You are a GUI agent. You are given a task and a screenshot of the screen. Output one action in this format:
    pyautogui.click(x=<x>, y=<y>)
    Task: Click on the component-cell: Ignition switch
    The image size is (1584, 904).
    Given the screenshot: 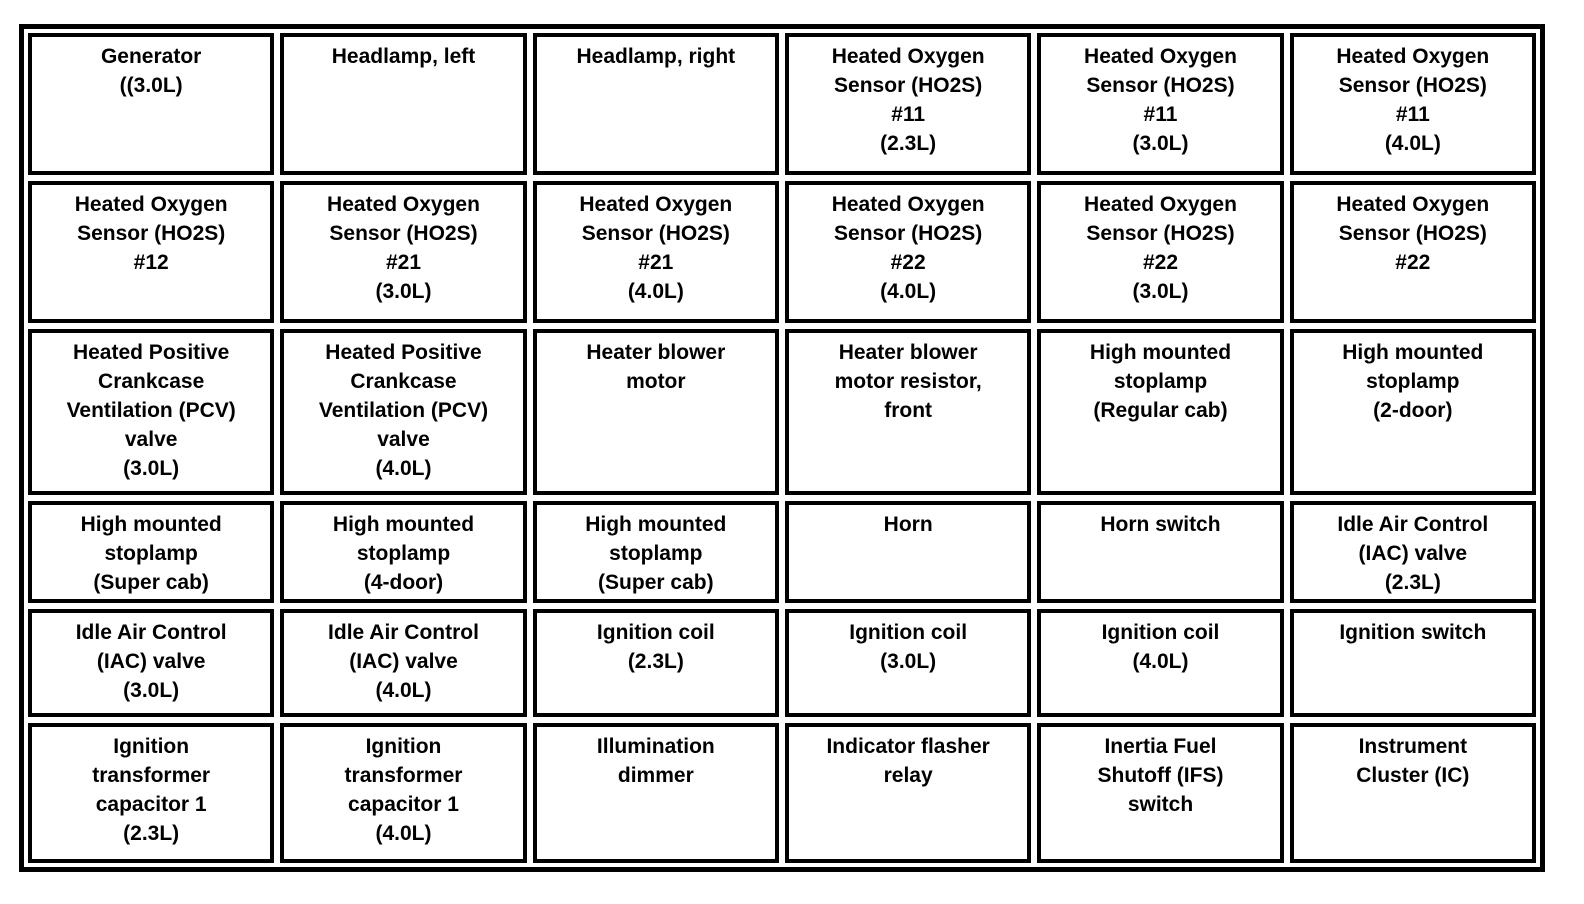 What is the action you would take?
    pyautogui.click(x=1412, y=663)
    